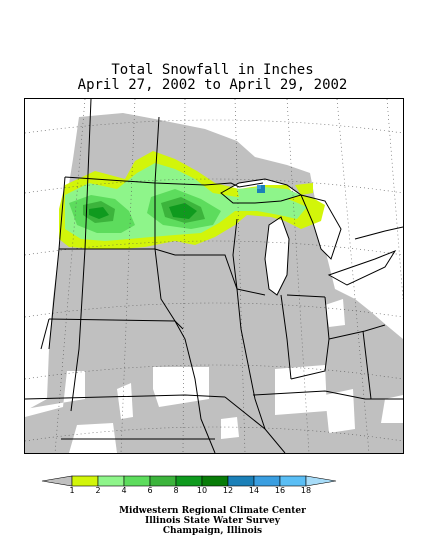  I want to click on credit-location: Champaign, Illinois, so click(212, 531).